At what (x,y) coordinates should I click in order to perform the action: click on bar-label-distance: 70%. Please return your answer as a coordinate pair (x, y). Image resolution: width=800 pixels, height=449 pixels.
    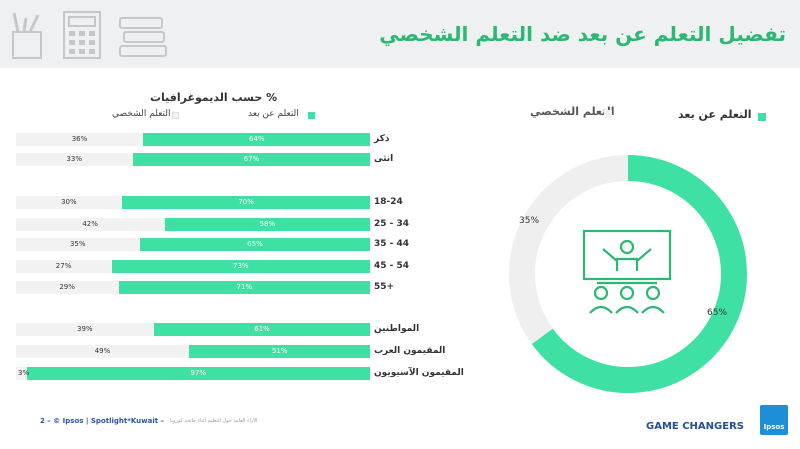
    Looking at the image, I should click on (246, 202).